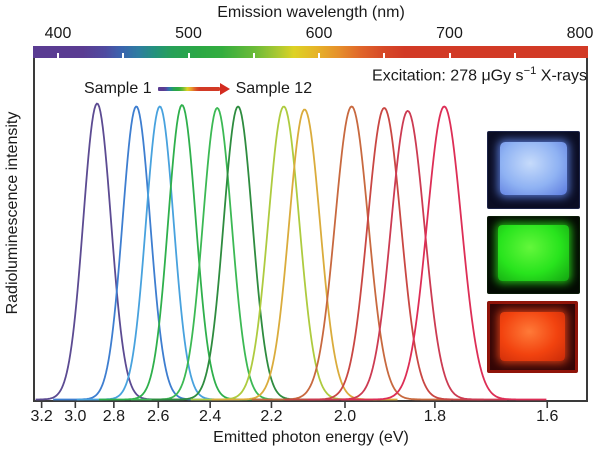 The height and width of the screenshot is (463, 600). I want to click on excitation-annotation: Excitation: 278 μGy s−1 X-rays, so click(479, 73).